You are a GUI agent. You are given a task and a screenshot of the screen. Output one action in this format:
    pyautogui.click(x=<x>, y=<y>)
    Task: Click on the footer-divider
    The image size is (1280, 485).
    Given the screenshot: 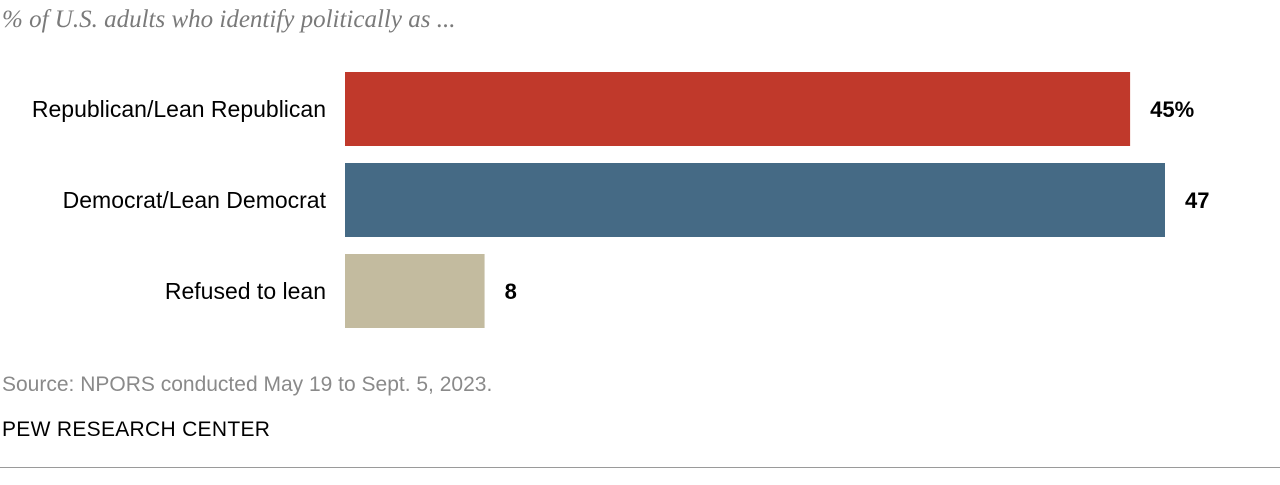 What is the action you would take?
    pyautogui.click(x=640, y=467)
    